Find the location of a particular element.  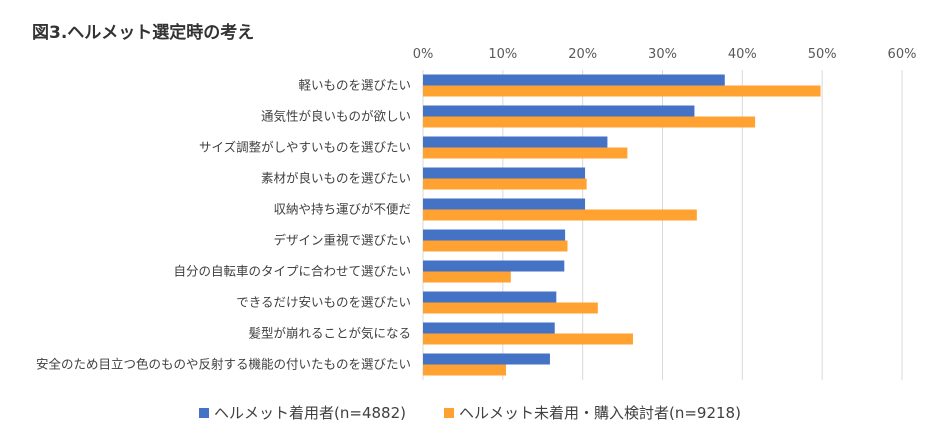

category-label: 収納や持ち運びが不便だ is located at coordinates (342, 209).